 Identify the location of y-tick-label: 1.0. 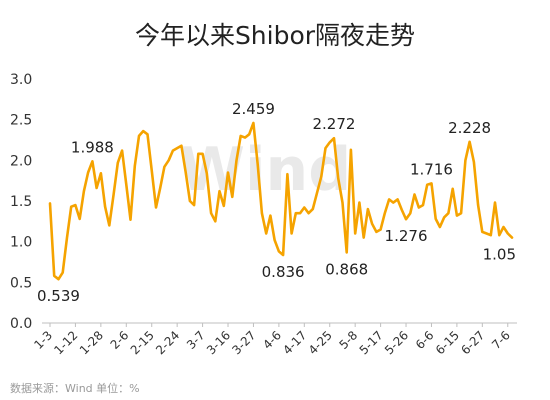
(21, 243).